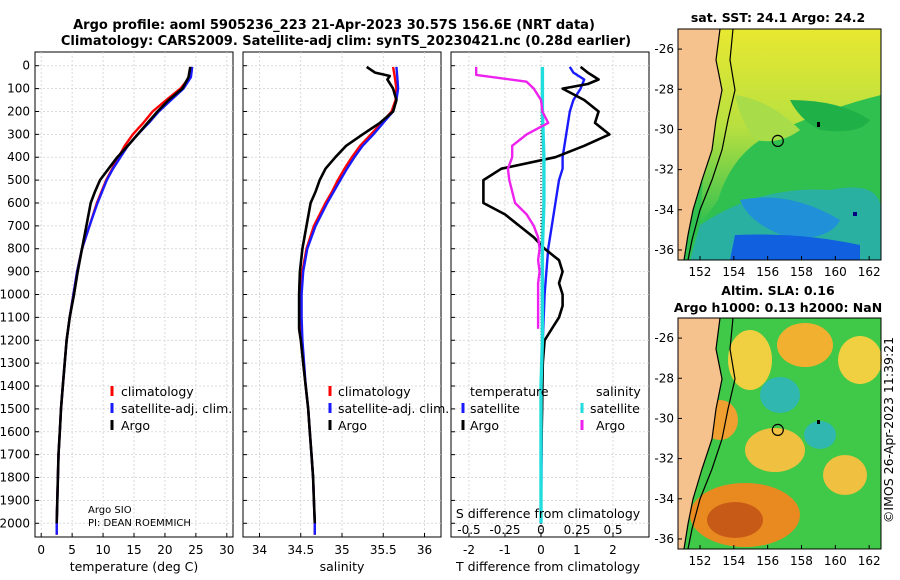 Image resolution: width=900 pixels, height=580 pixels. What do you see at coordinates (72, 550) in the screenshot?
I see `x-tick-label: 5` at bounding box center [72, 550].